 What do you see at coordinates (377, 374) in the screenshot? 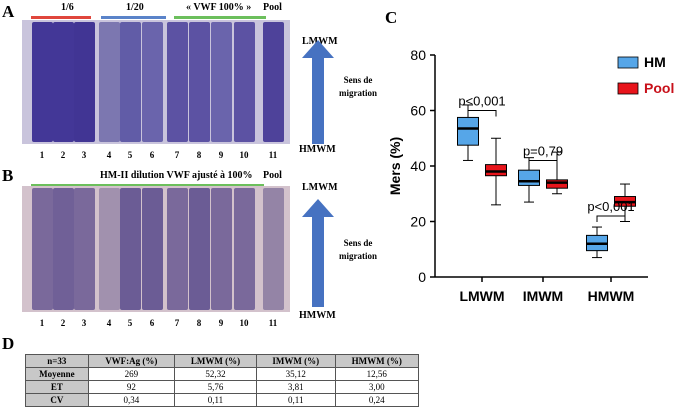
I see `table-cell: 12,56` at bounding box center [377, 374].